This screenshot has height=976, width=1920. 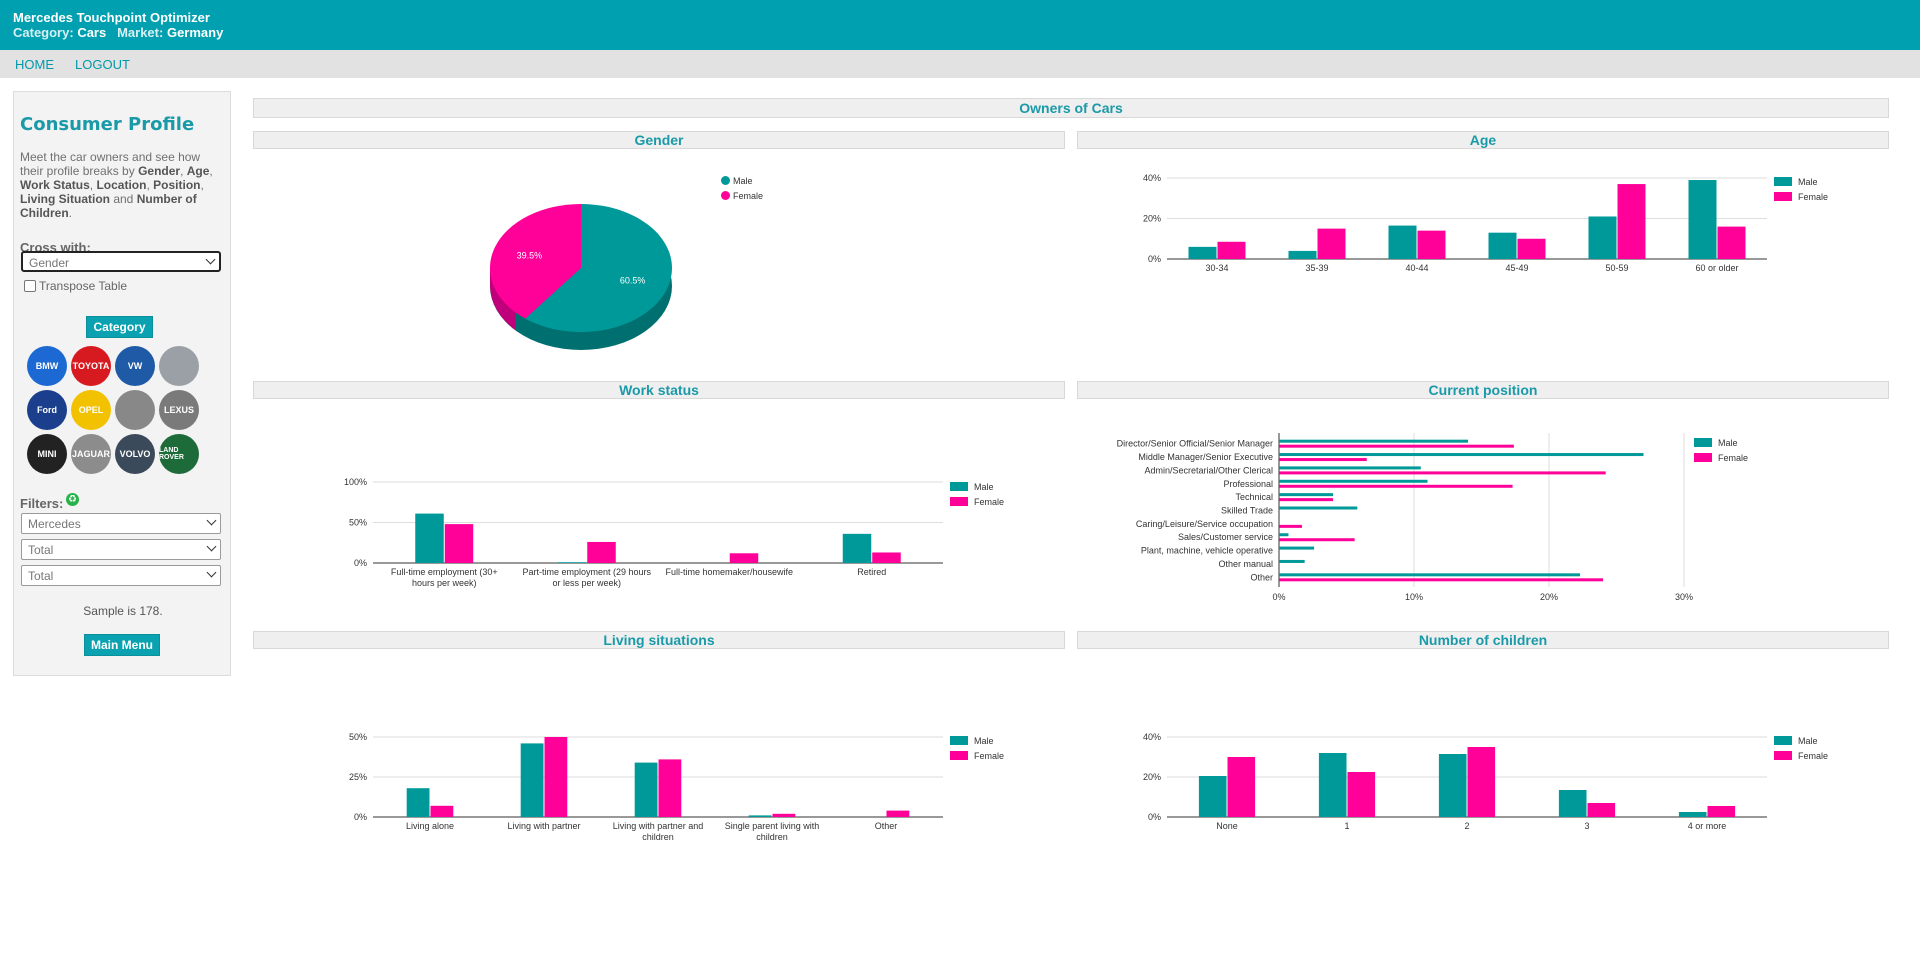 I want to click on x-tick-label: 10%, so click(x=1414, y=597).